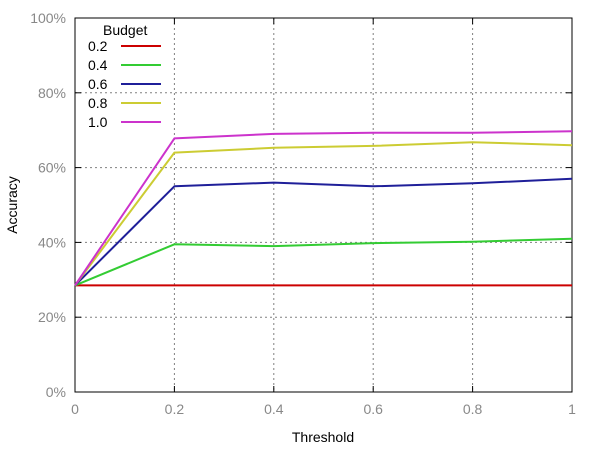  What do you see at coordinates (98, 46) in the screenshot?
I see `legend-label: 0.2` at bounding box center [98, 46].